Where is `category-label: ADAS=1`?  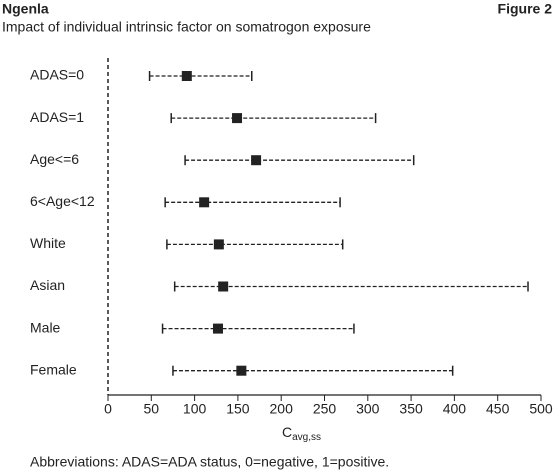
category-label: ADAS=1 is located at coordinates (57, 117).